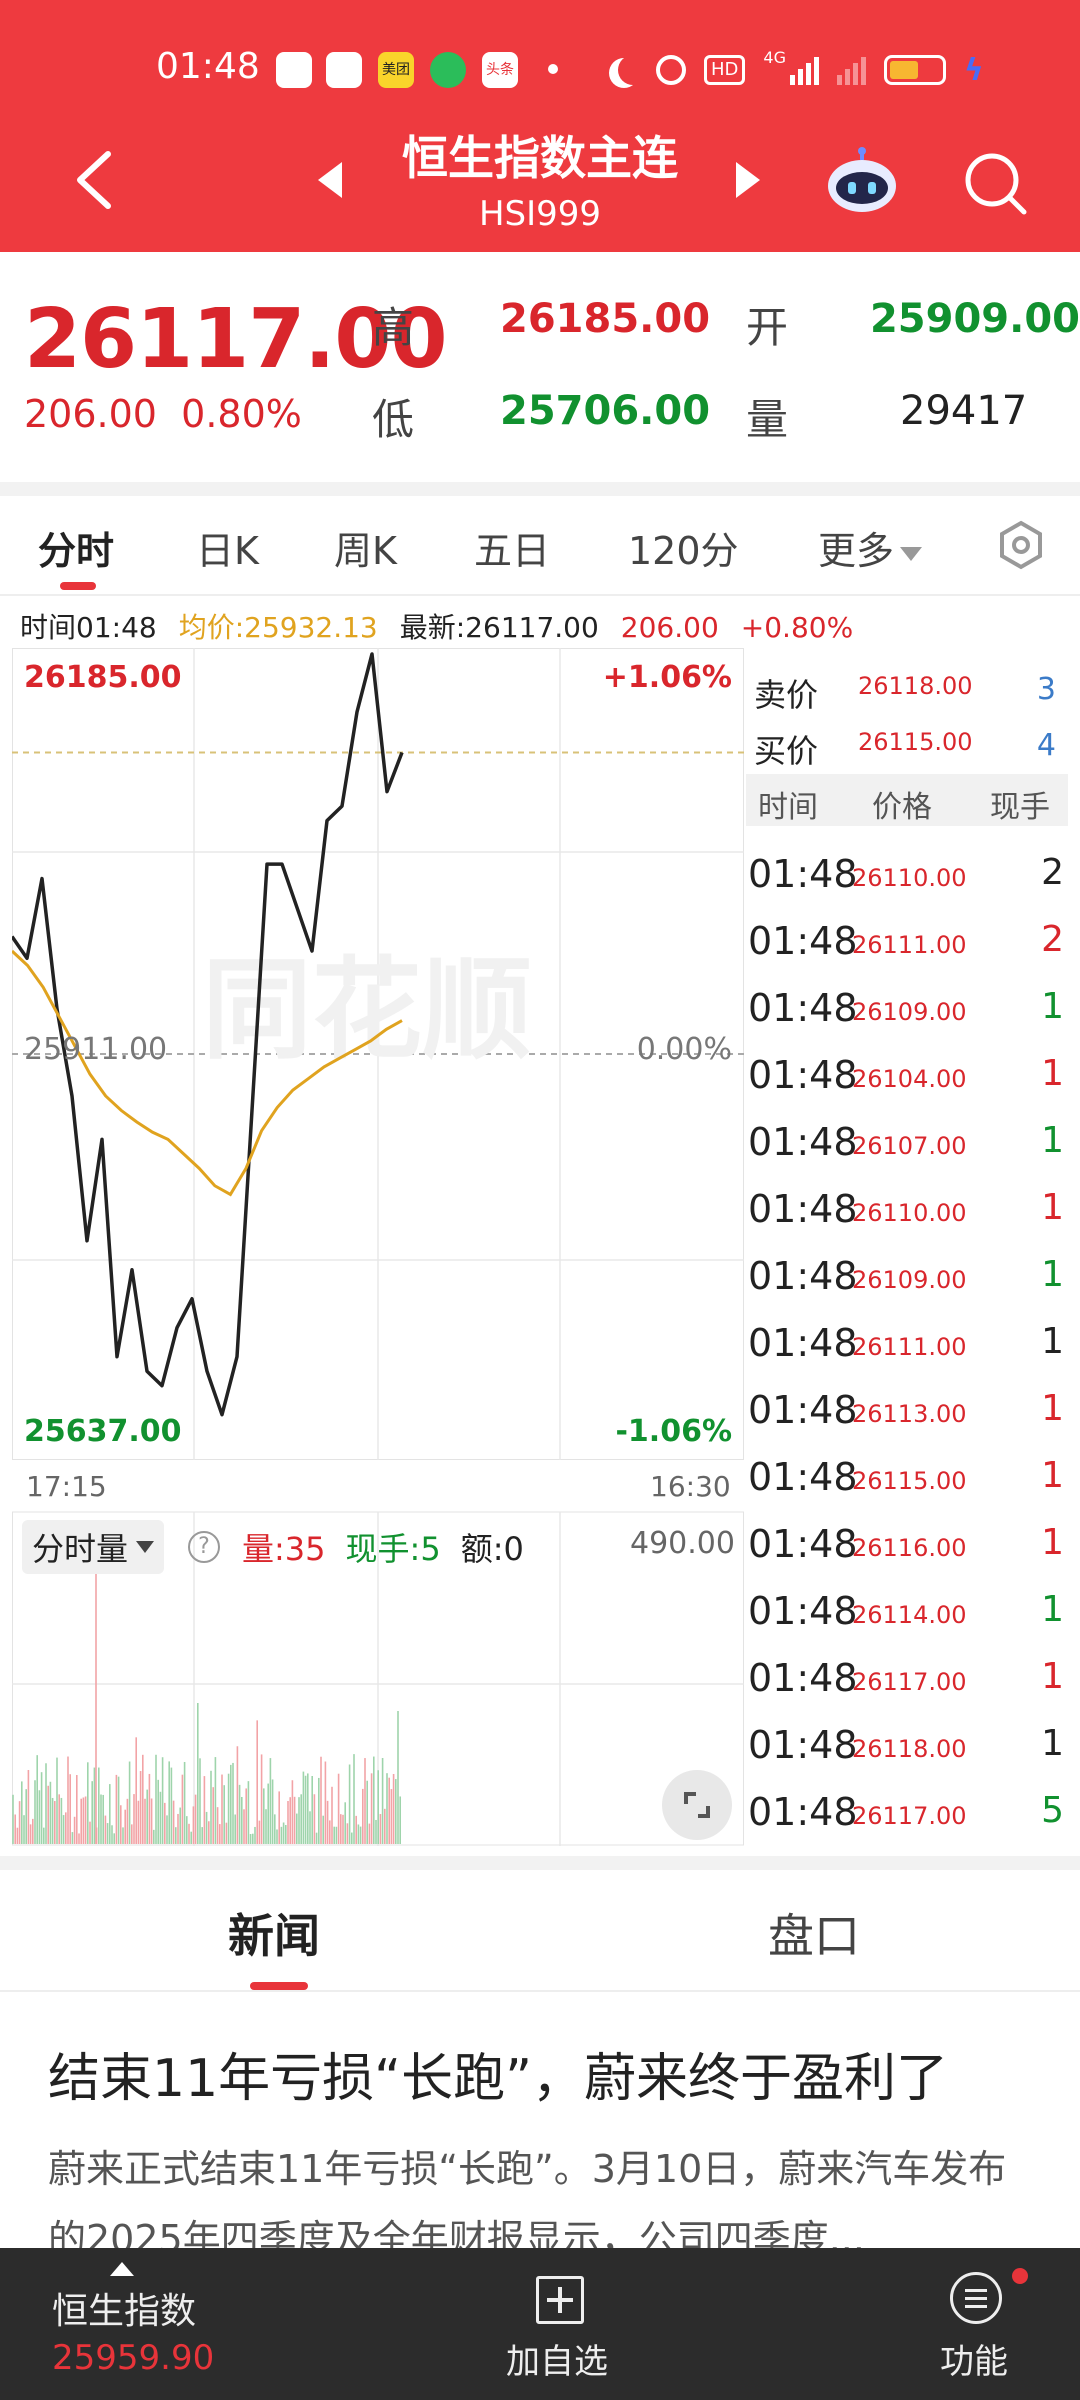 This screenshot has width=1080, height=2400. What do you see at coordinates (122, 2269) in the screenshot?
I see `expand-up-icon` at bounding box center [122, 2269].